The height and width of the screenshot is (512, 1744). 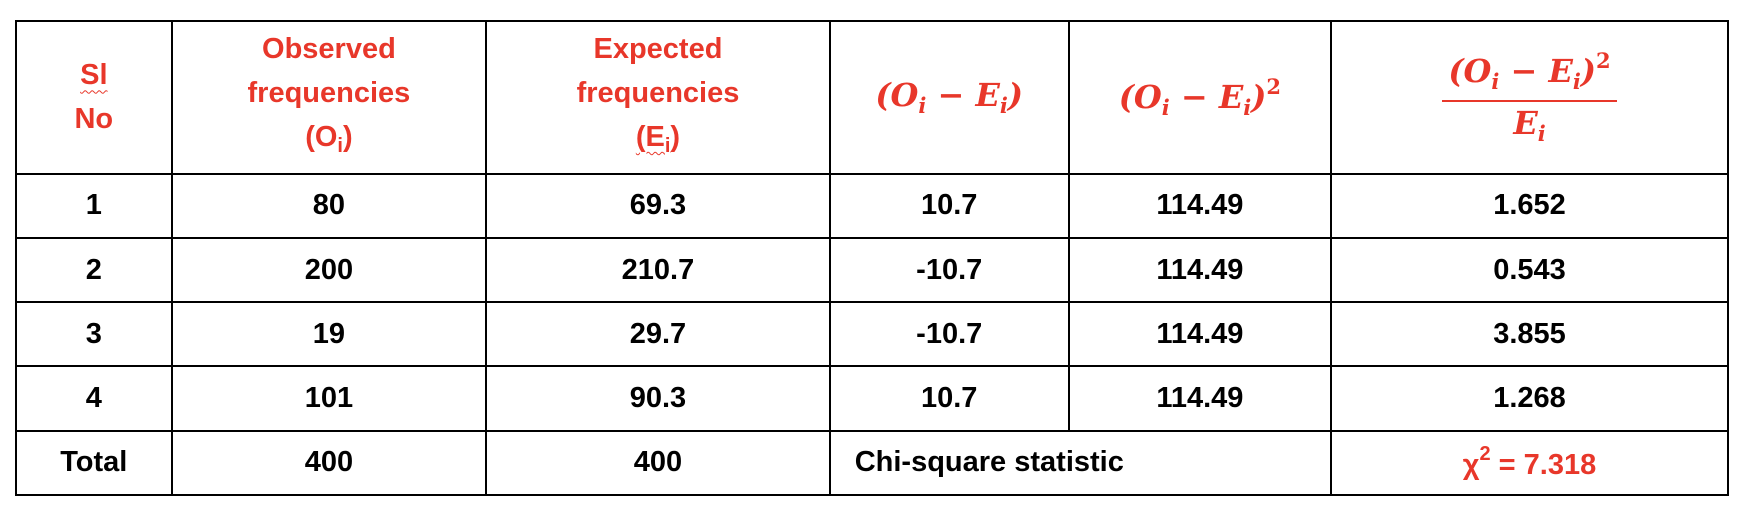 What do you see at coordinates (658, 398) in the screenshot?
I see `cell-expected: 90.3` at bounding box center [658, 398].